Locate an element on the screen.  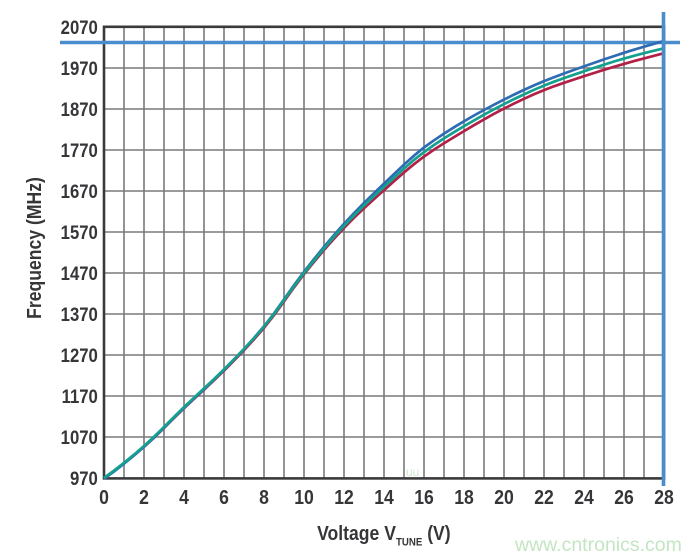
svg-text: 24 is located at coordinates (584, 497).